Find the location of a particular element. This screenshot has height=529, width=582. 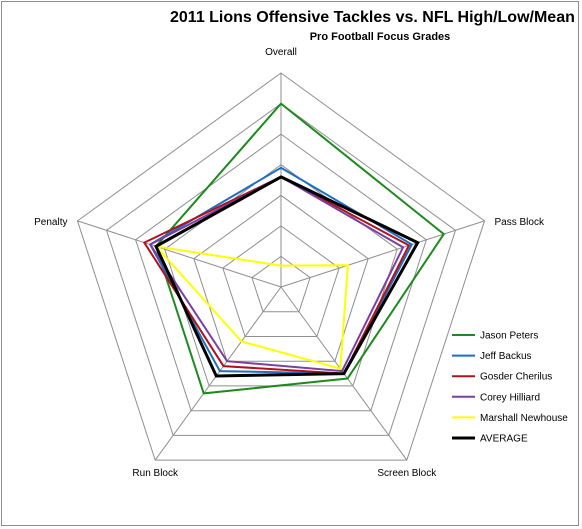

axis-label-pass-block: Pass Block is located at coordinates (520, 222).